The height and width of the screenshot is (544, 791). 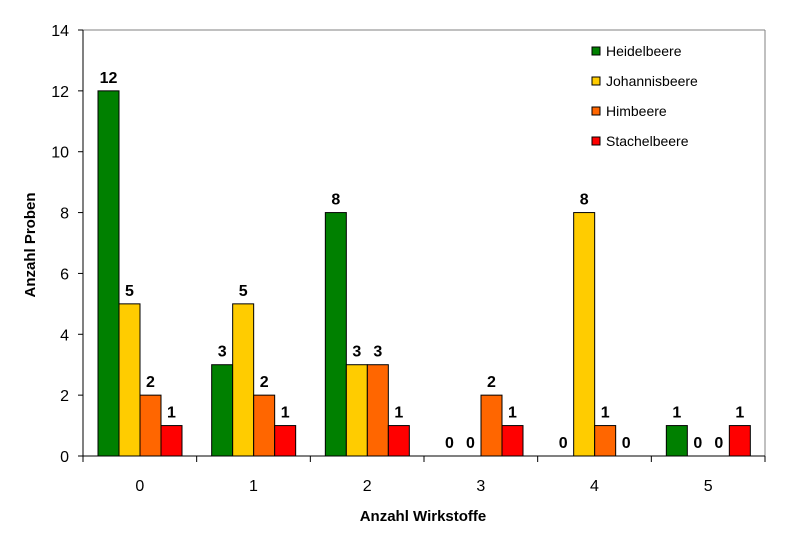 What do you see at coordinates (596, 141) in the screenshot?
I see `legend-swatch-stachelbeere` at bounding box center [596, 141].